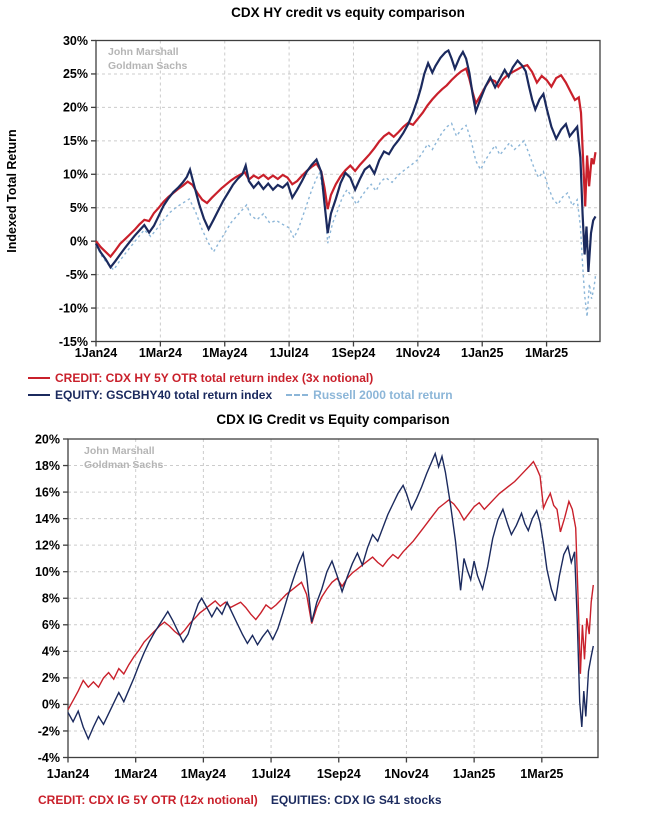 The image size is (652, 822). What do you see at coordinates (47, 519) in the screenshot?
I see `svg-text: 14%` at bounding box center [47, 519].